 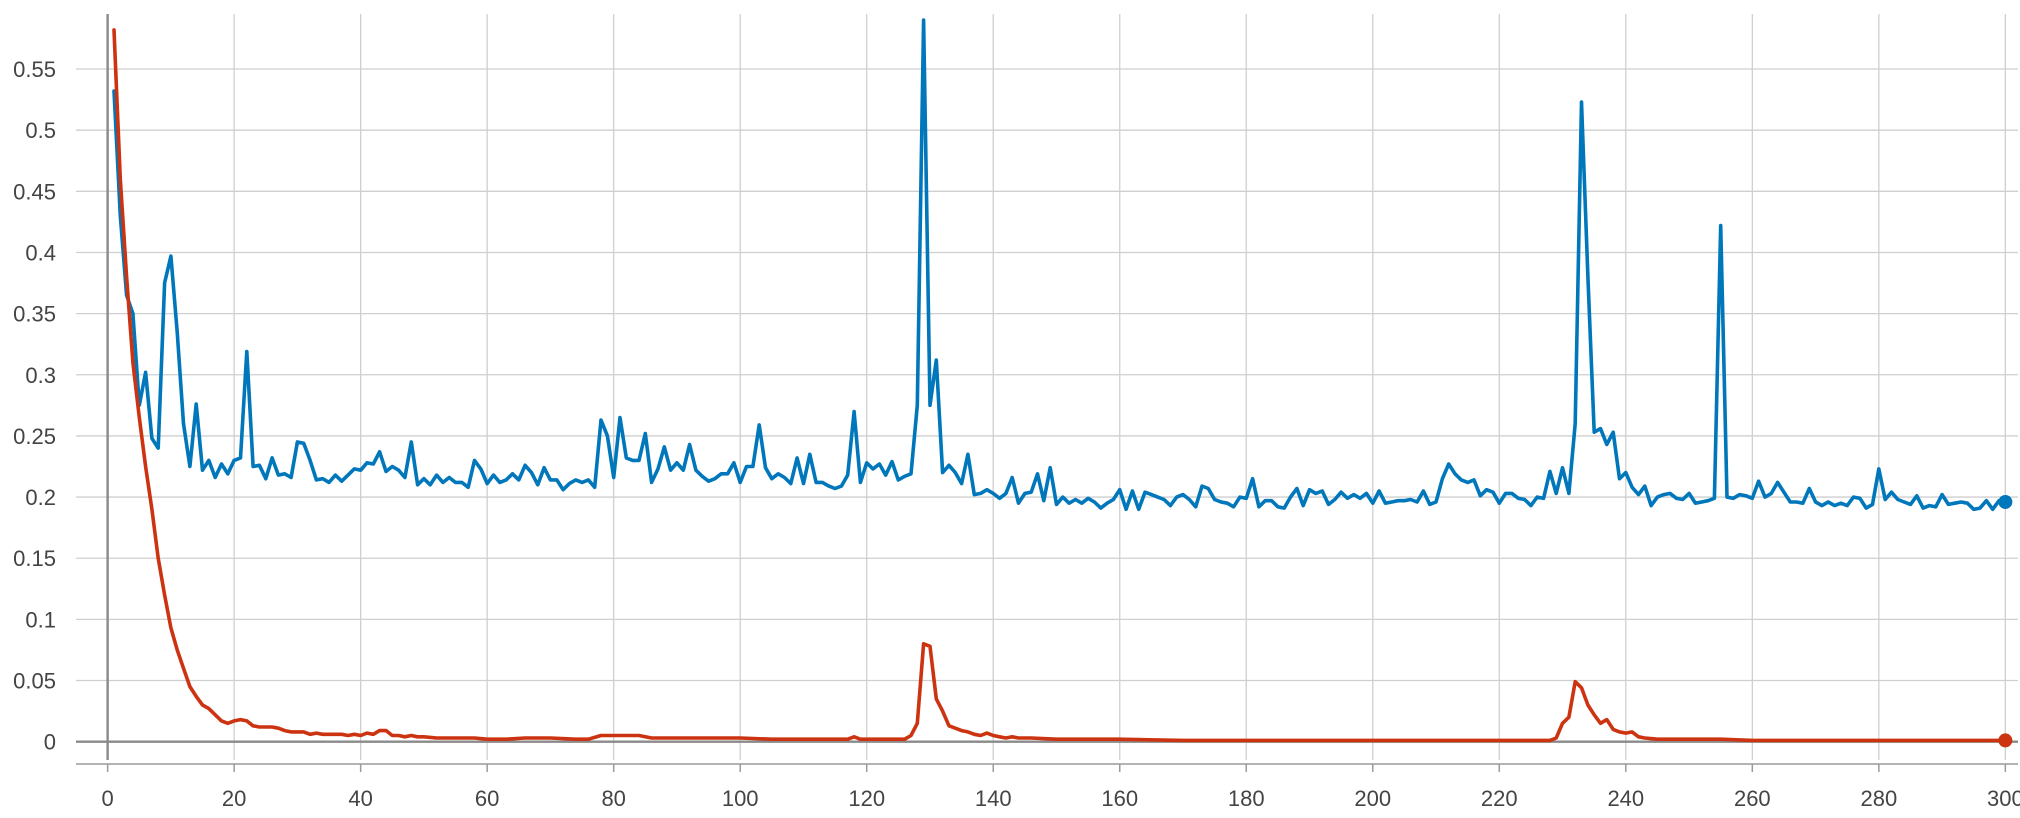 I want to click on y-tick-label: 0.15, so click(x=34, y=558).